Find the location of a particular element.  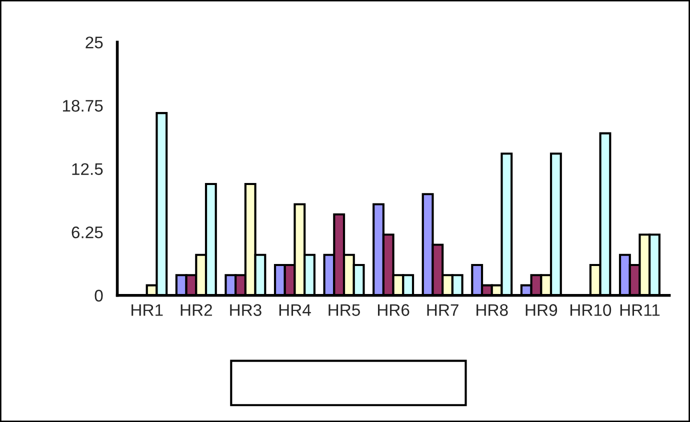

y-tick-label: 12.5 is located at coordinates (87, 169).